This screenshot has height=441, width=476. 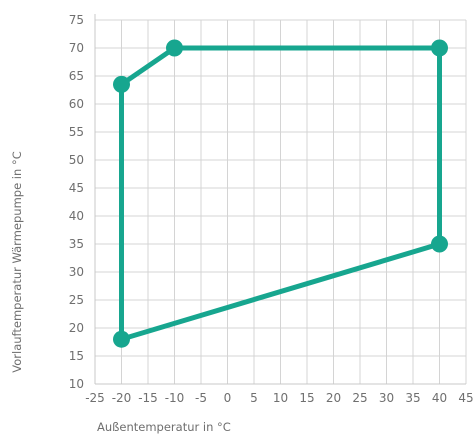 I want to click on x-tick-label: 10, so click(x=280, y=398).